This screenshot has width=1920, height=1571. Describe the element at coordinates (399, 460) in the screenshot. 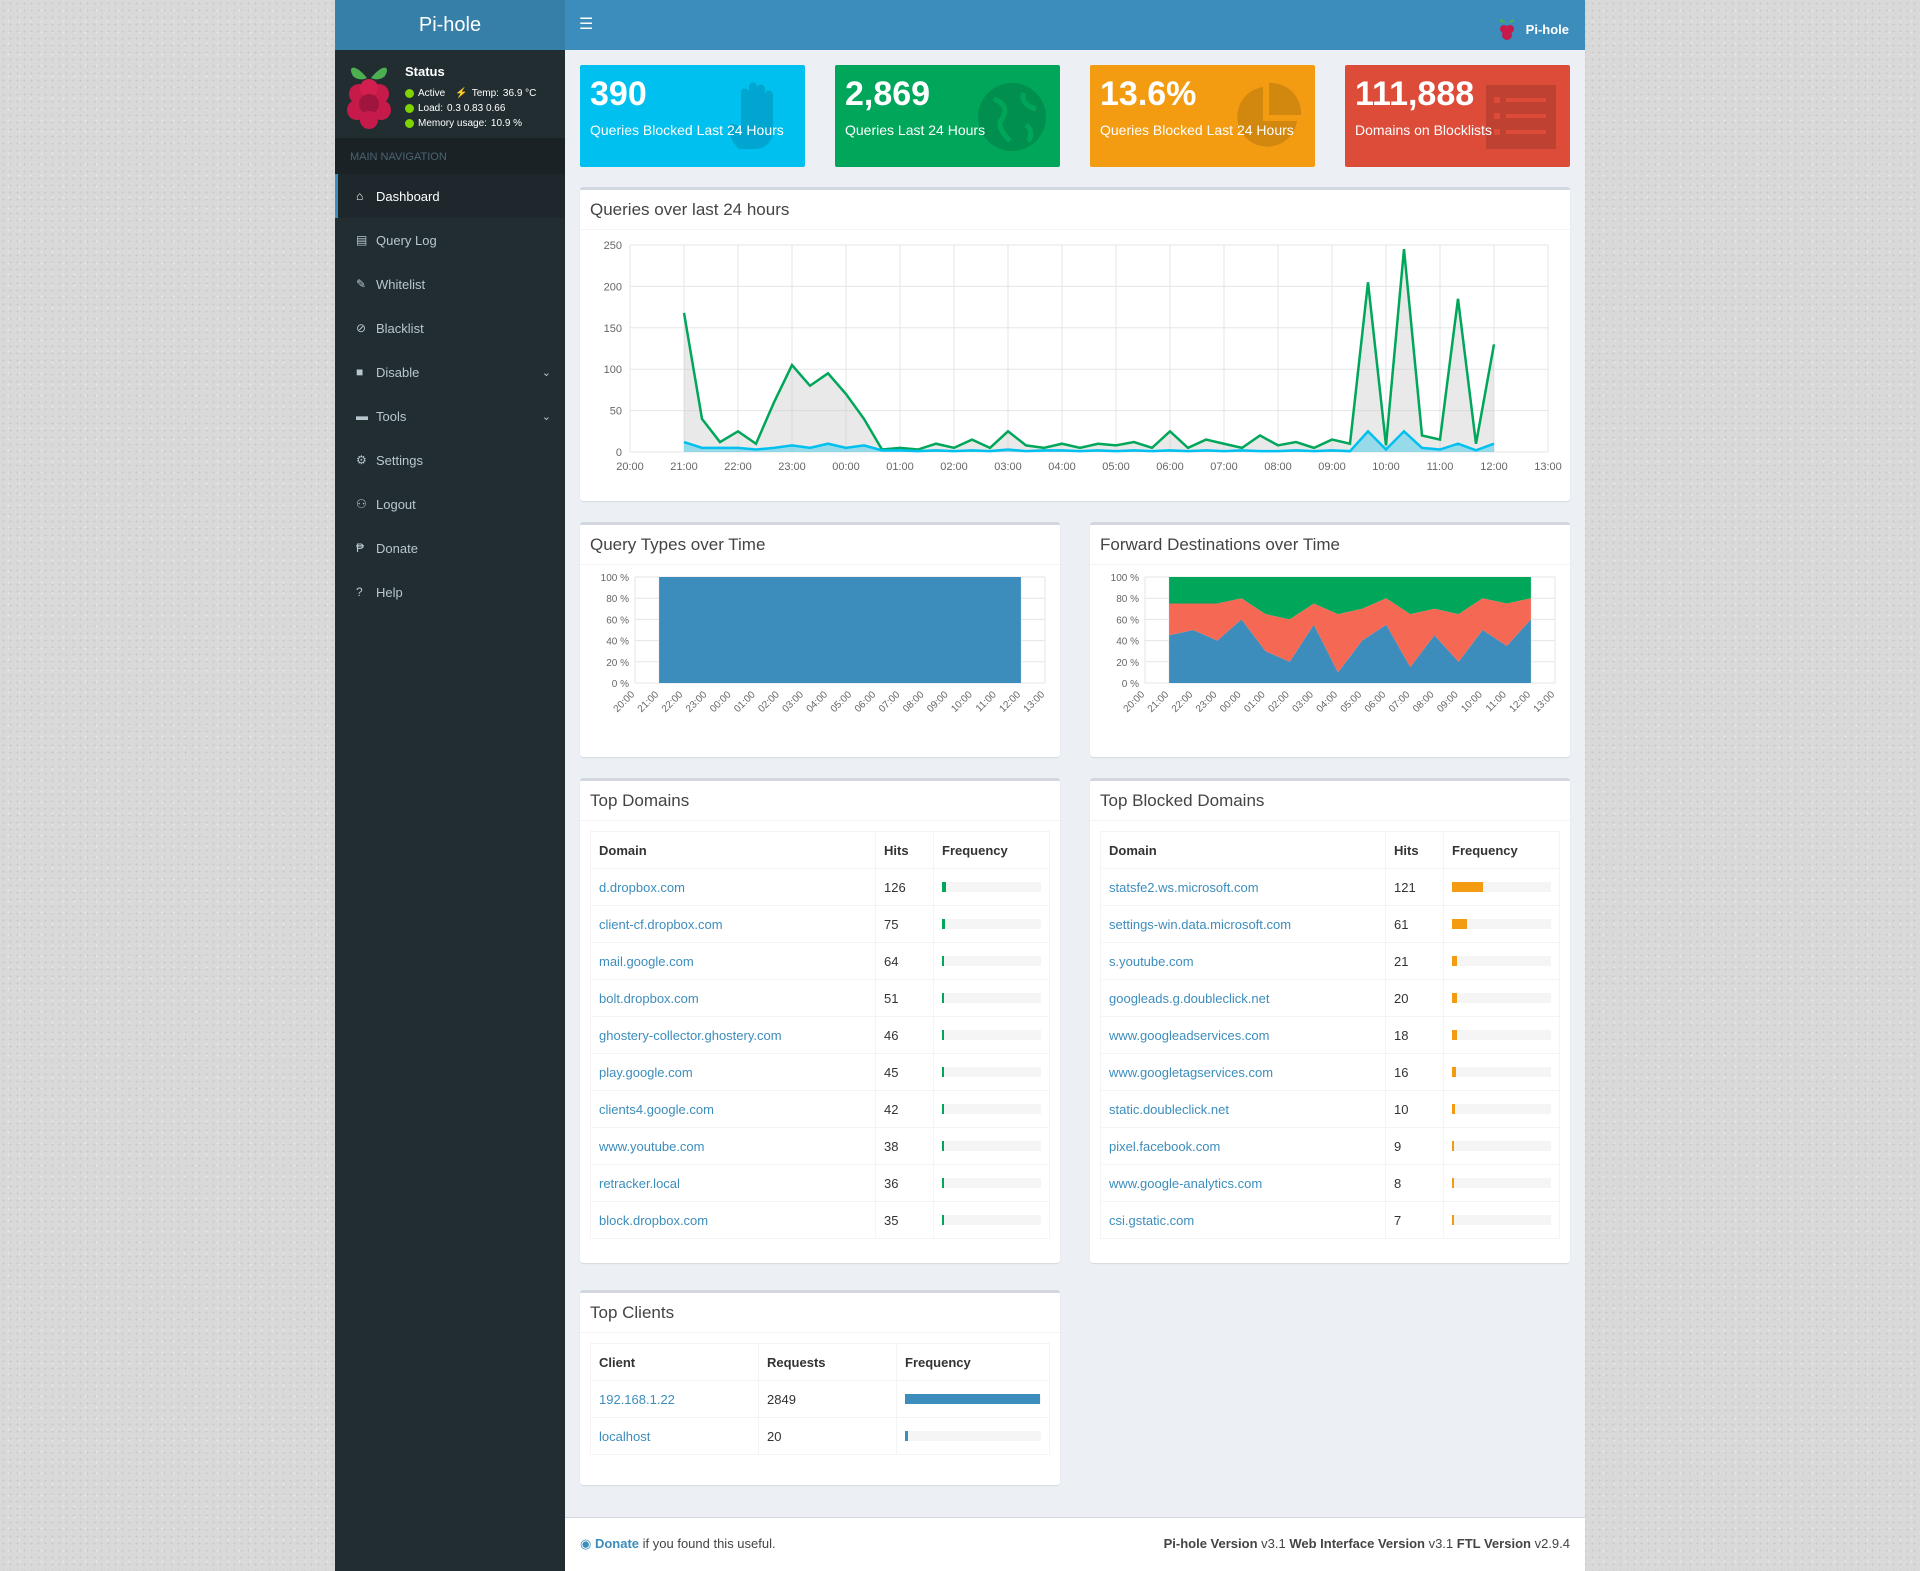

I see `nav-label: Settings` at that location.